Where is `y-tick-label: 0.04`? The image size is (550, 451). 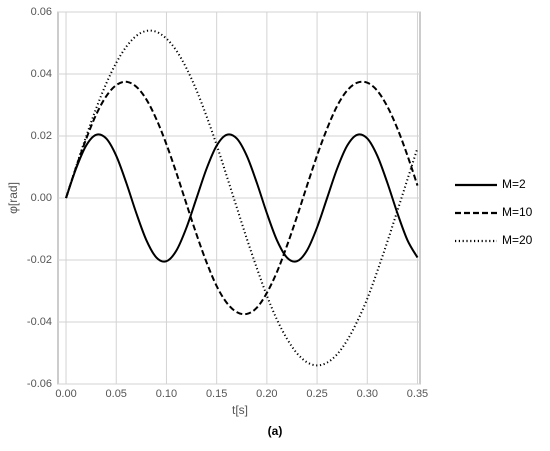
y-tick-label: 0.04 is located at coordinates (41, 74).